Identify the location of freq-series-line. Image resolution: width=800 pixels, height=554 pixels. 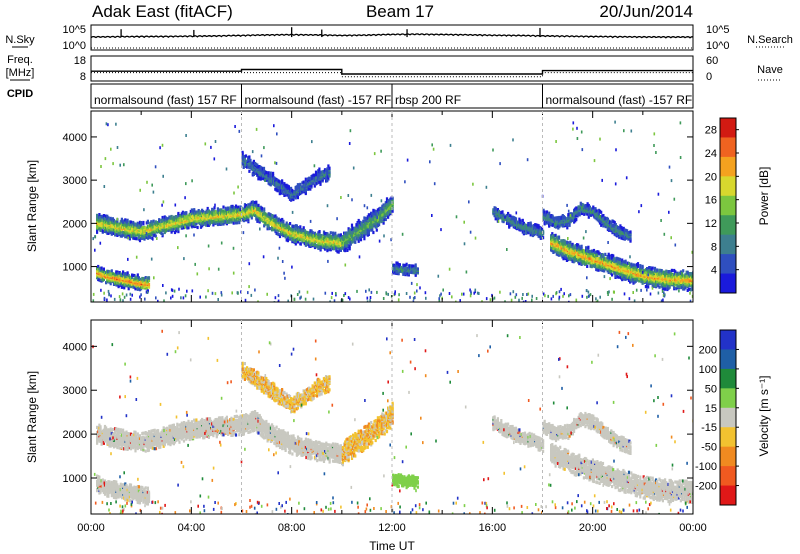
(392, 71).